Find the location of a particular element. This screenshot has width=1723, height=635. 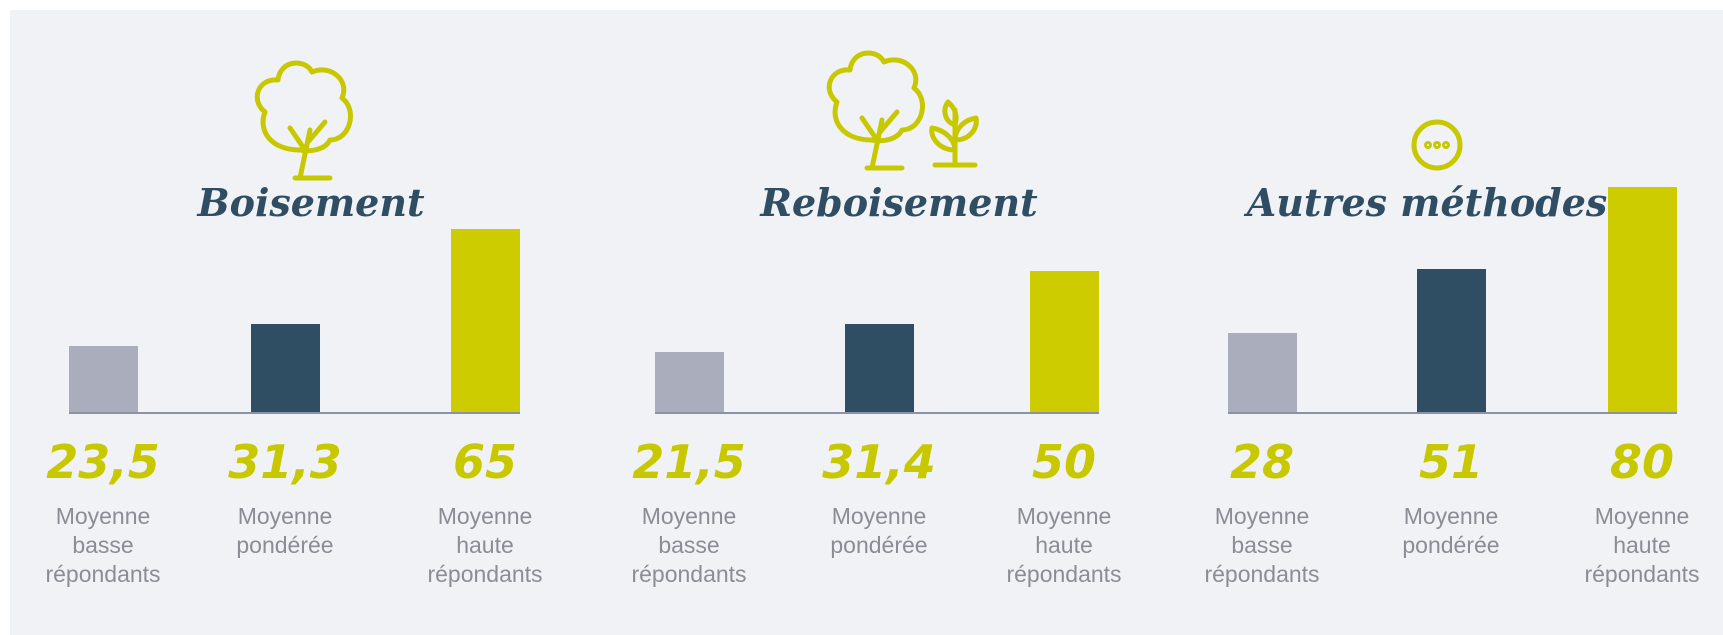

more-icon is located at coordinates (1437, 145).